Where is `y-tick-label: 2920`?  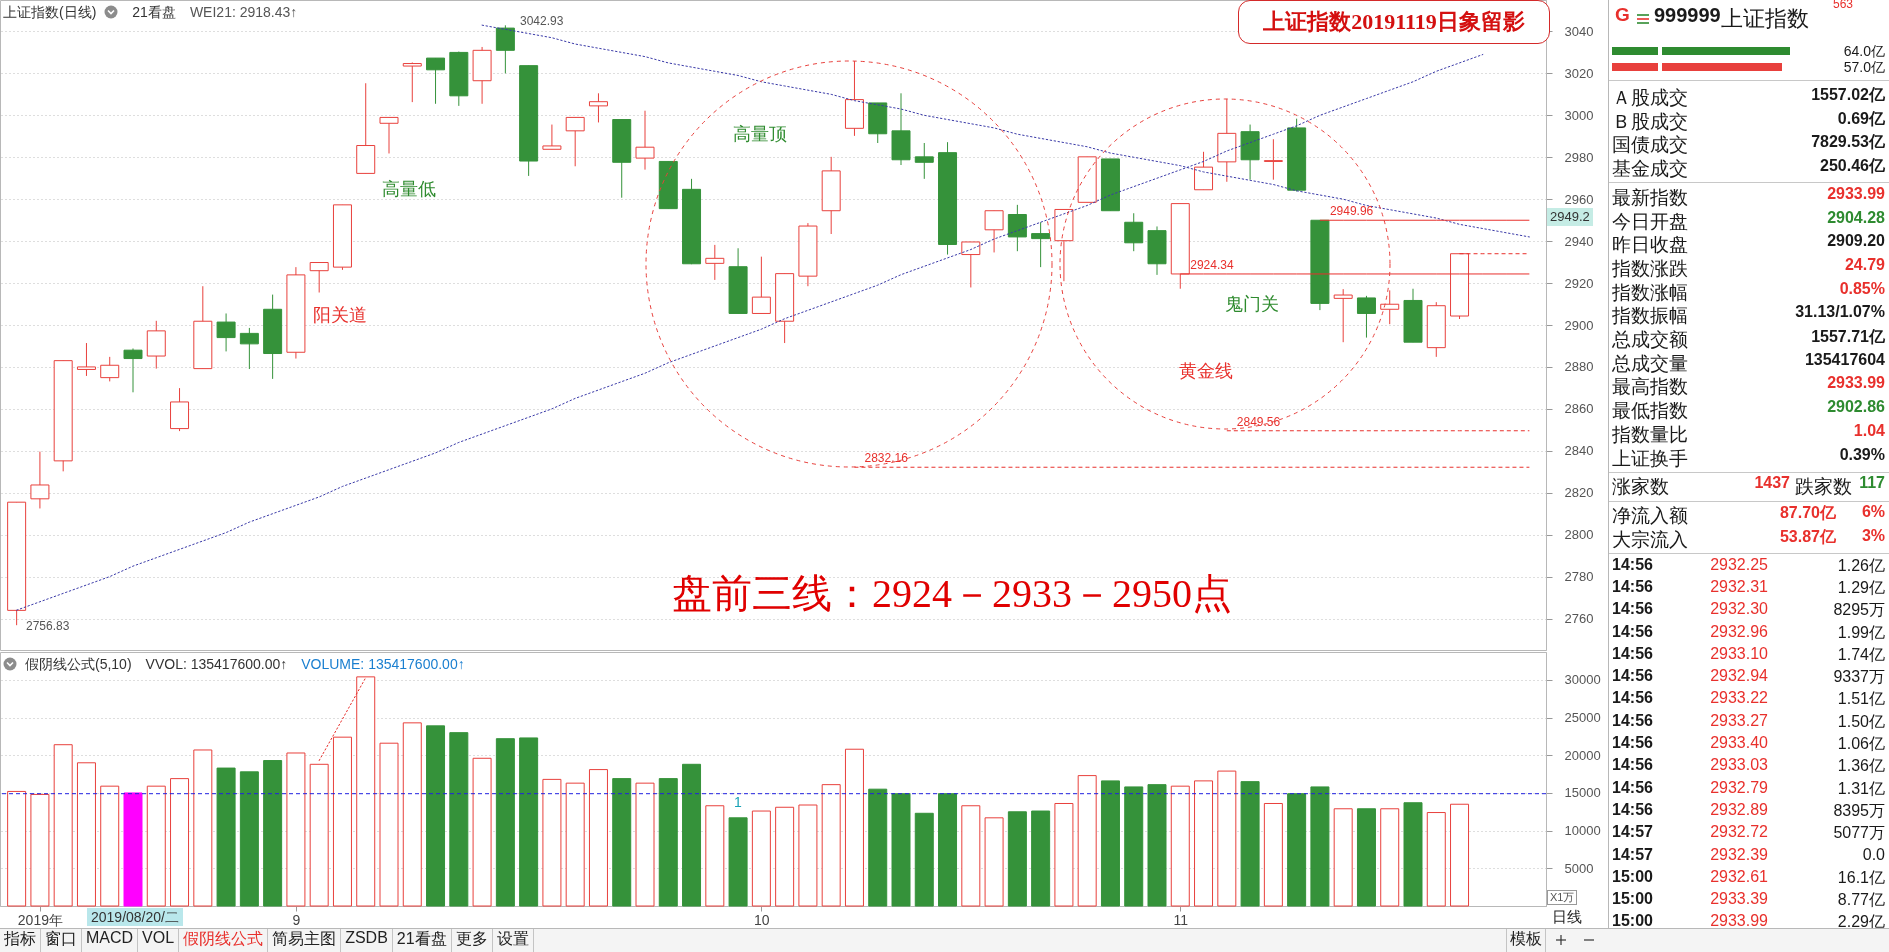 y-tick-label: 2920 is located at coordinates (1579, 283).